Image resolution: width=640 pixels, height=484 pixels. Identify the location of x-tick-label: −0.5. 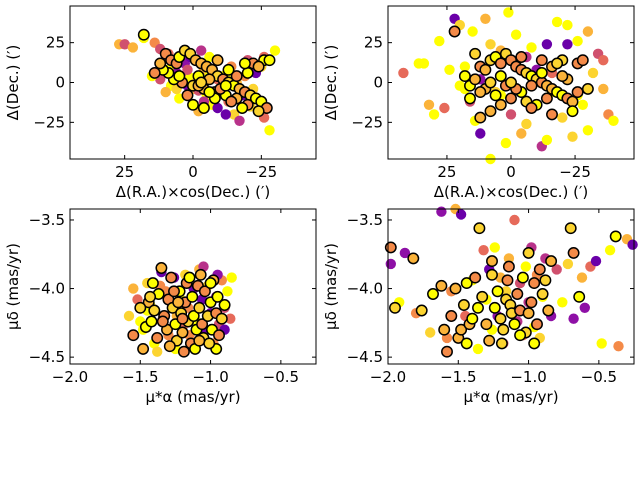
(599, 377).